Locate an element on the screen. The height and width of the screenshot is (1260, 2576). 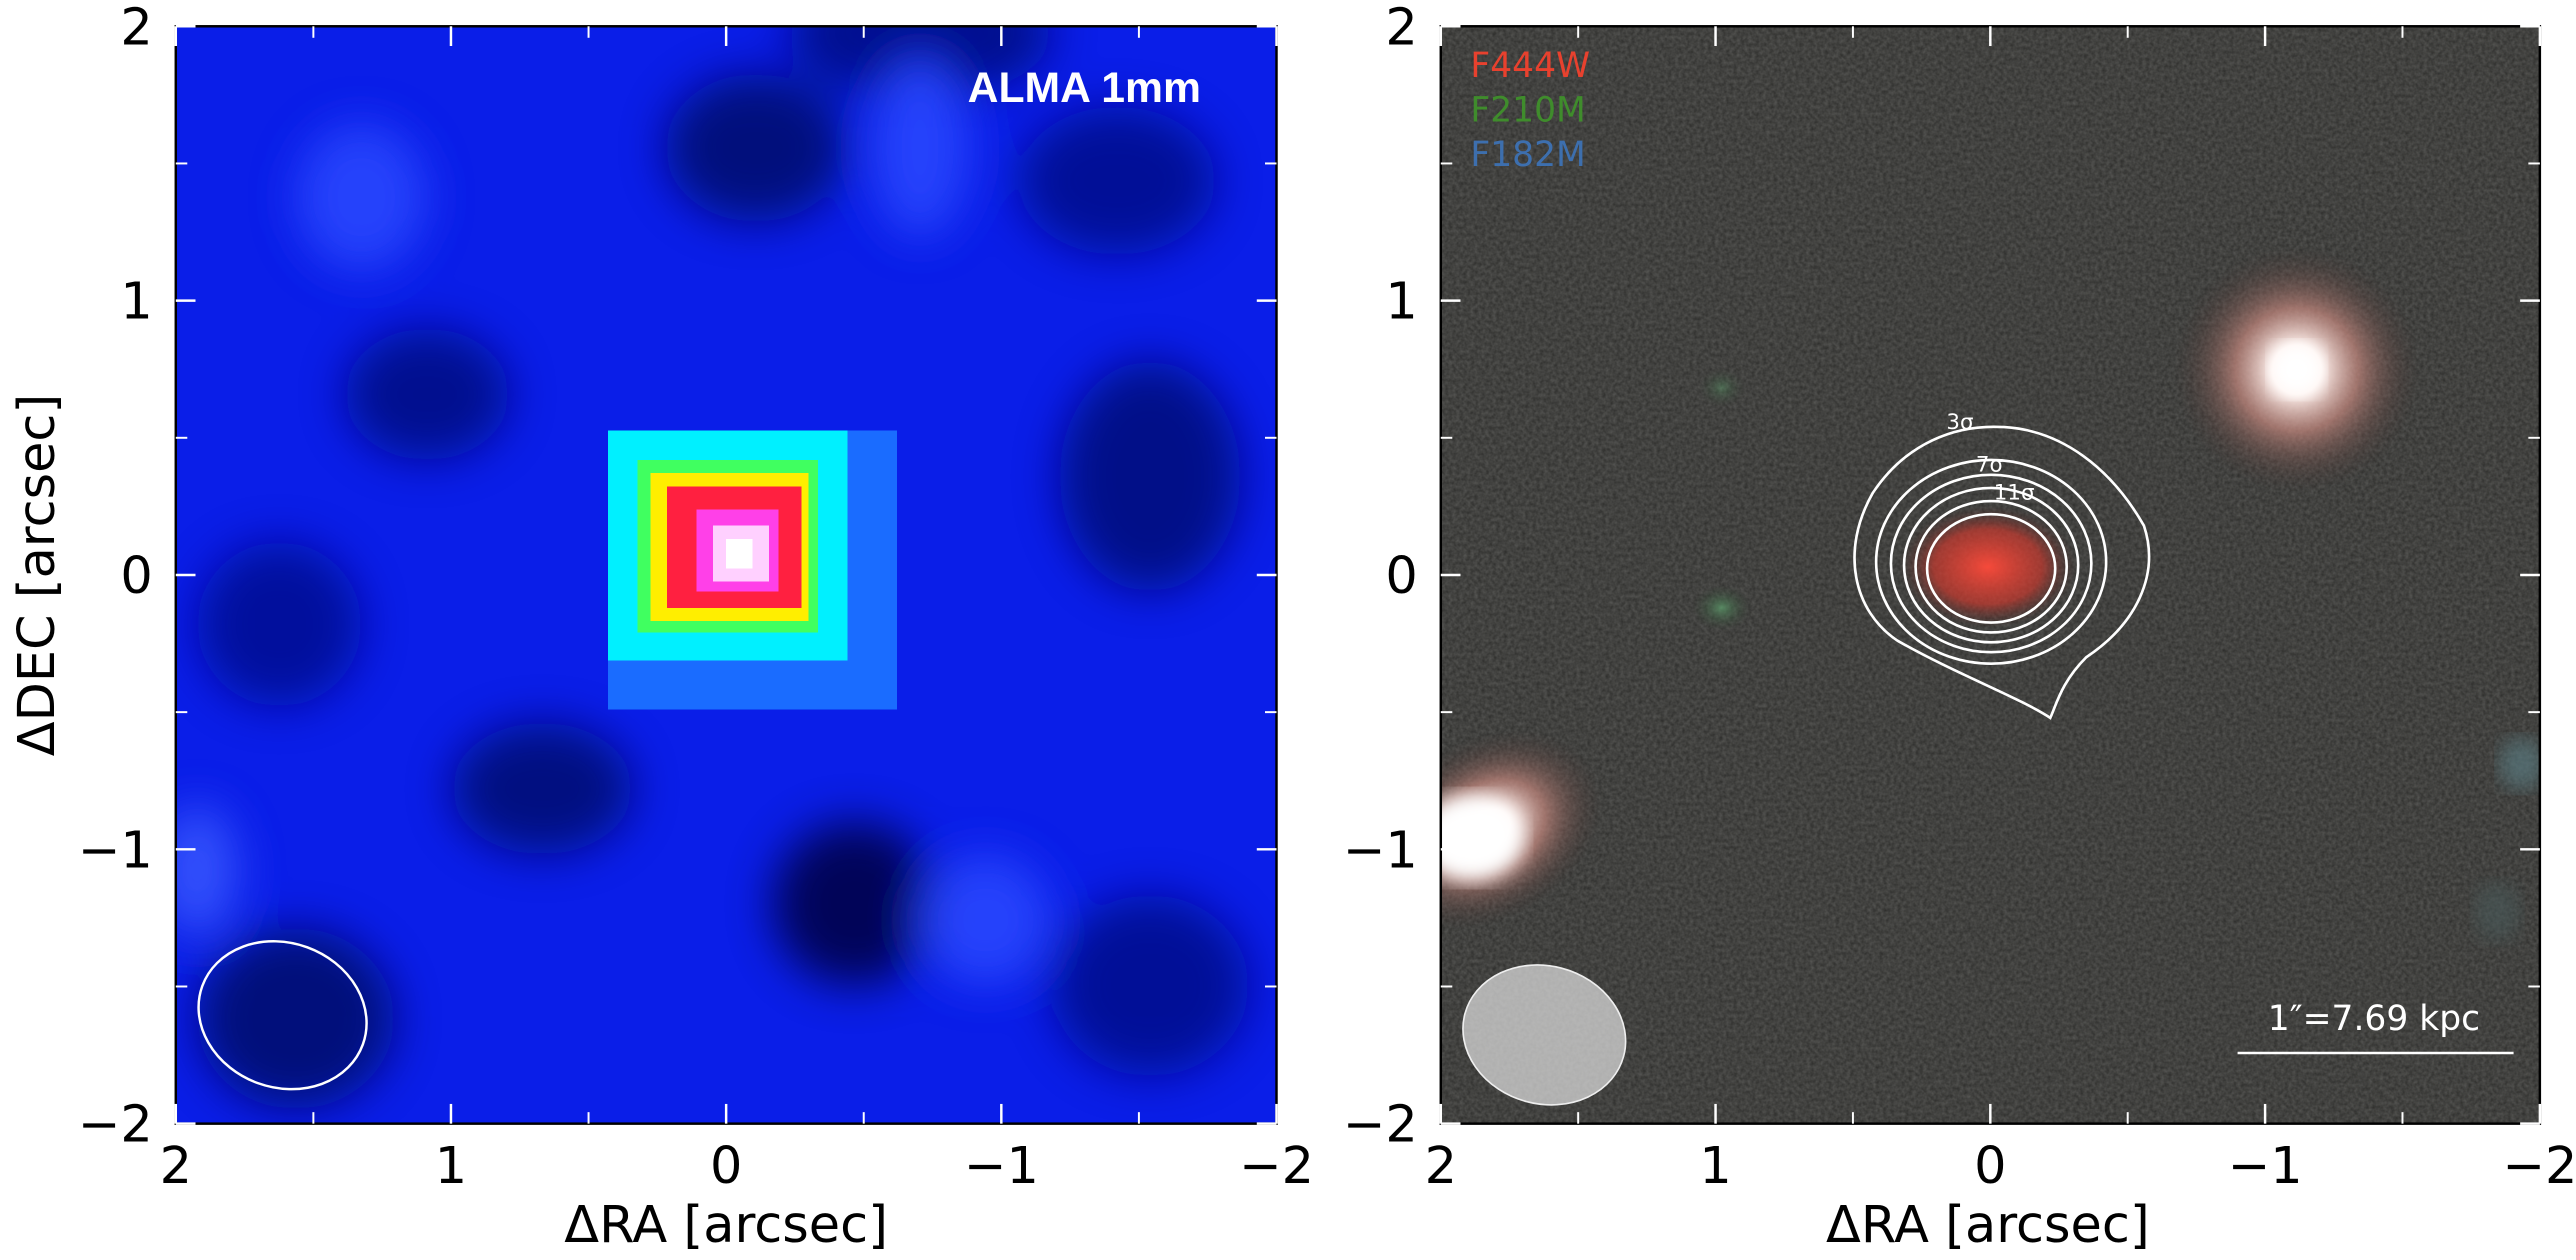
scale-bar-label: 1″=7.69 kpc is located at coordinates (2374, 1019).